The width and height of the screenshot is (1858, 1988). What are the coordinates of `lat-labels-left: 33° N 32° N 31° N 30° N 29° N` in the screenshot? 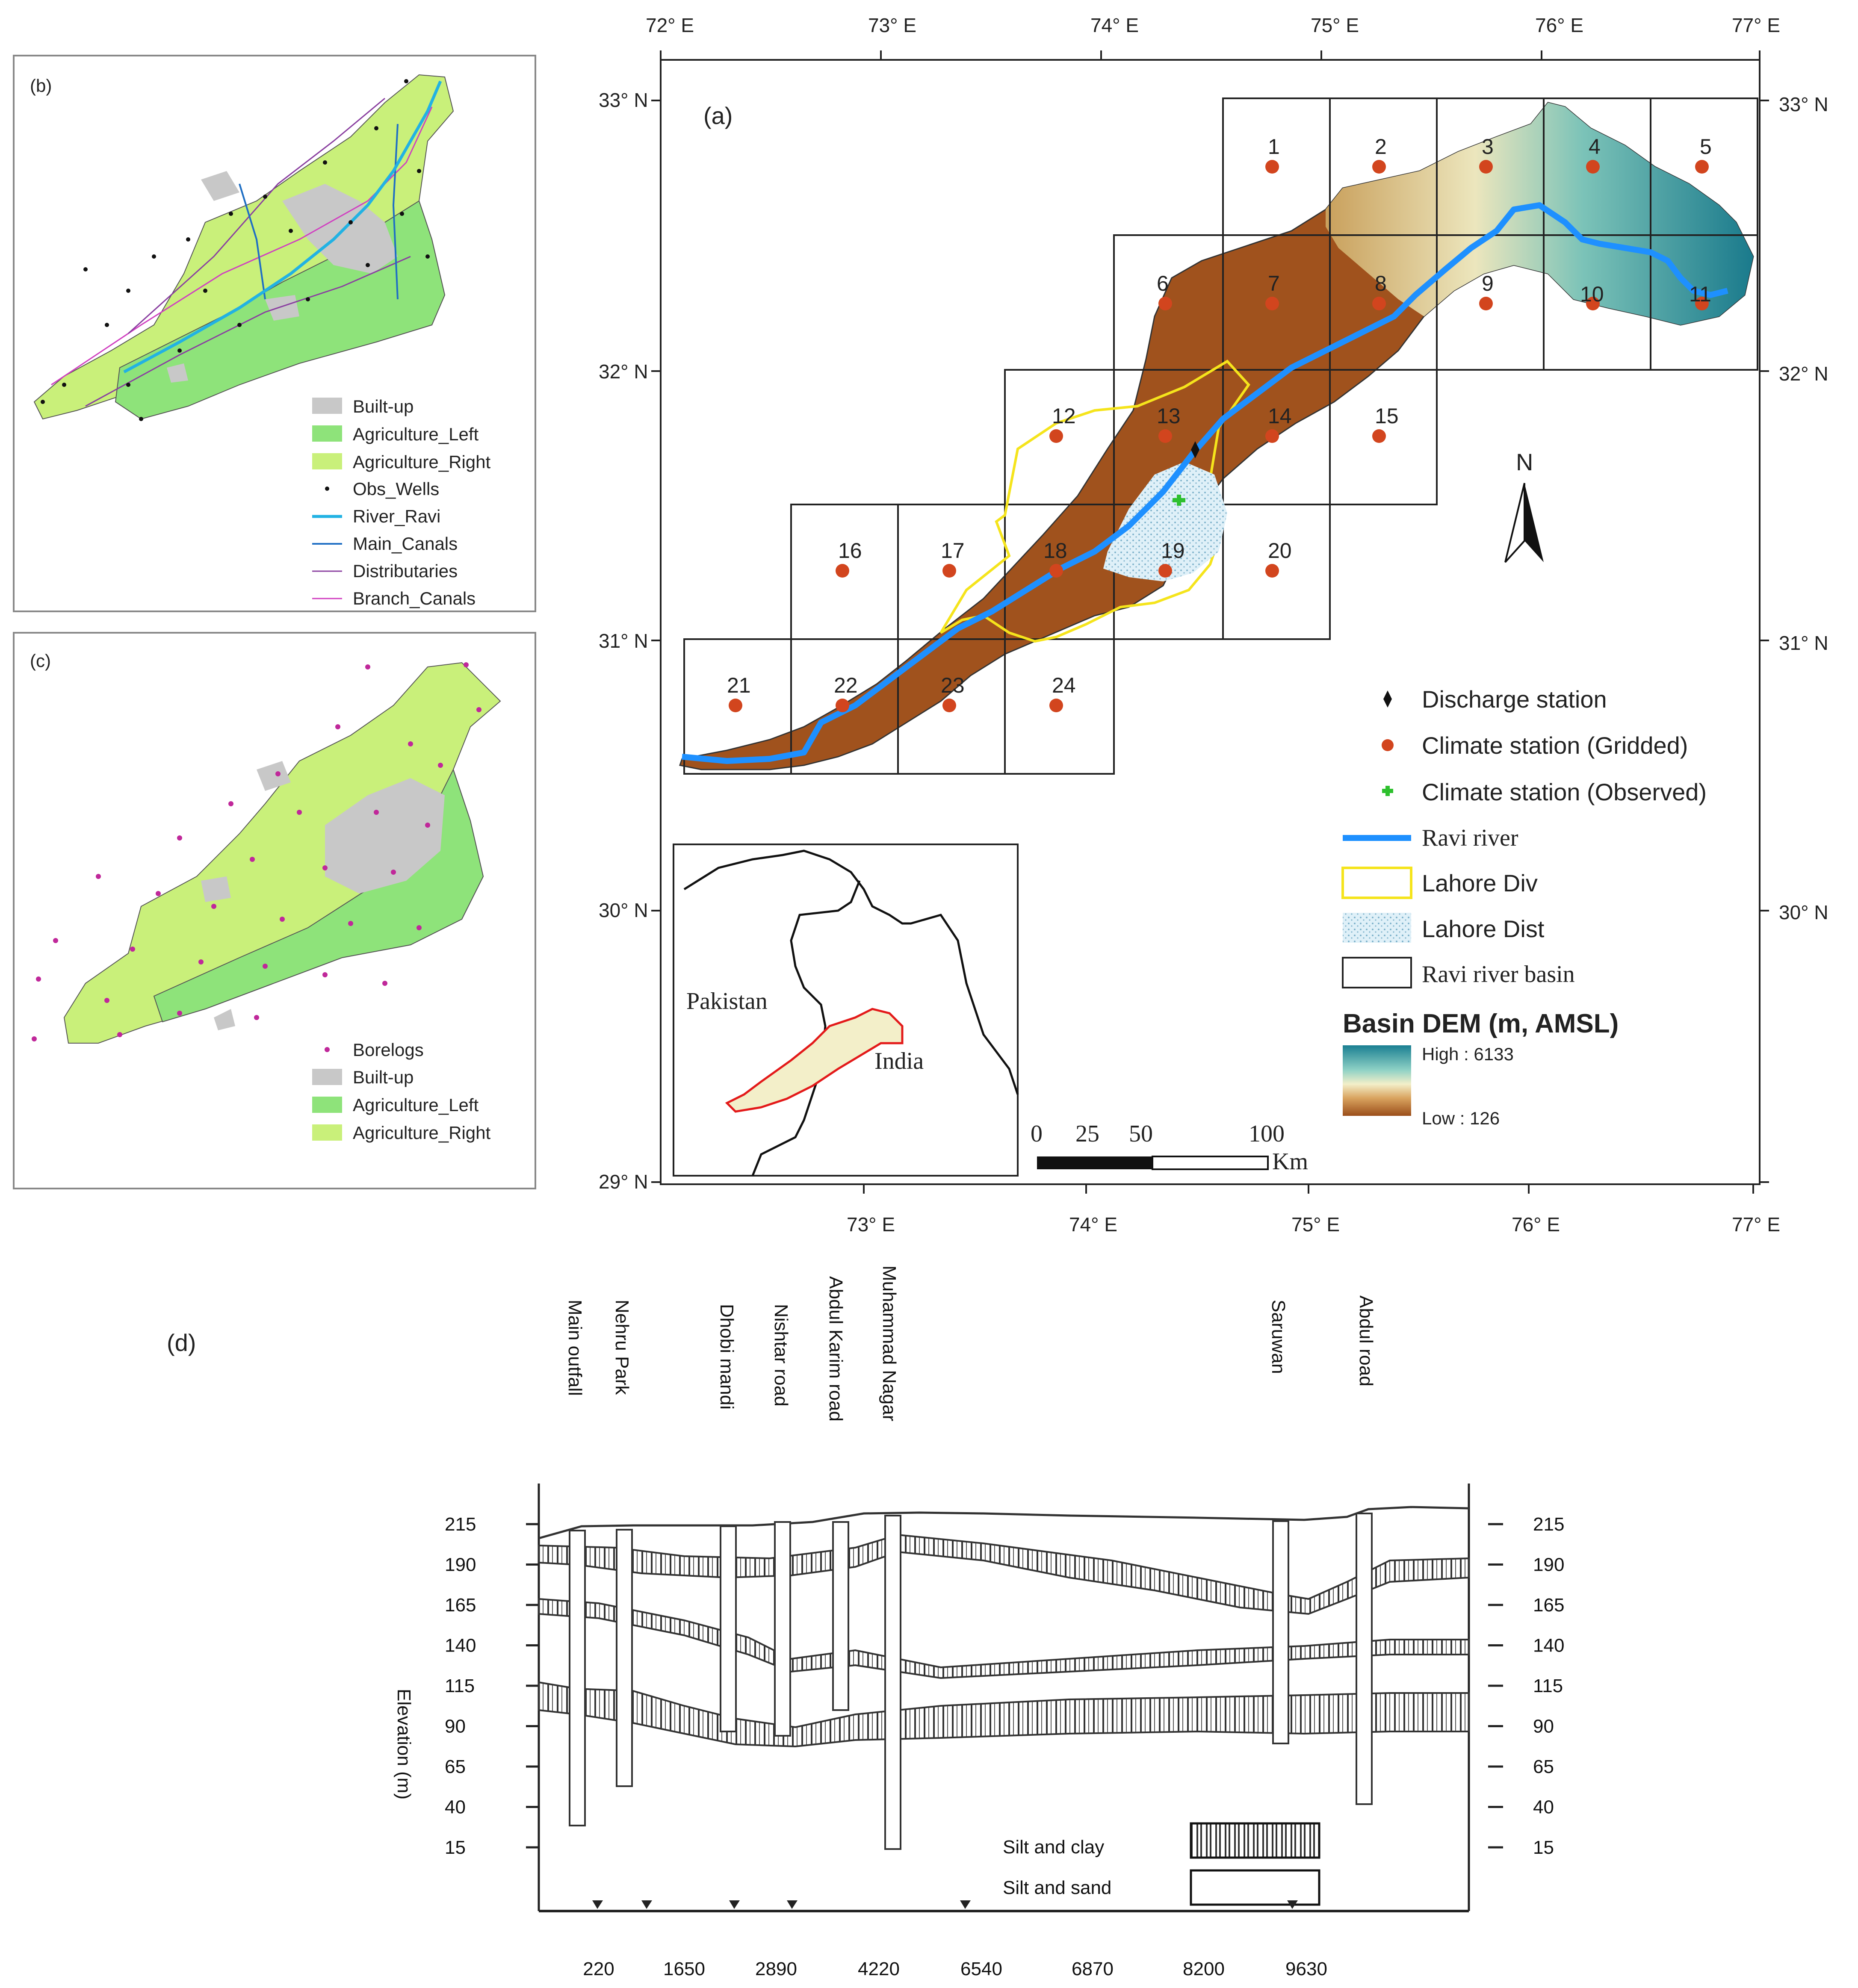 It's located at (623, 641).